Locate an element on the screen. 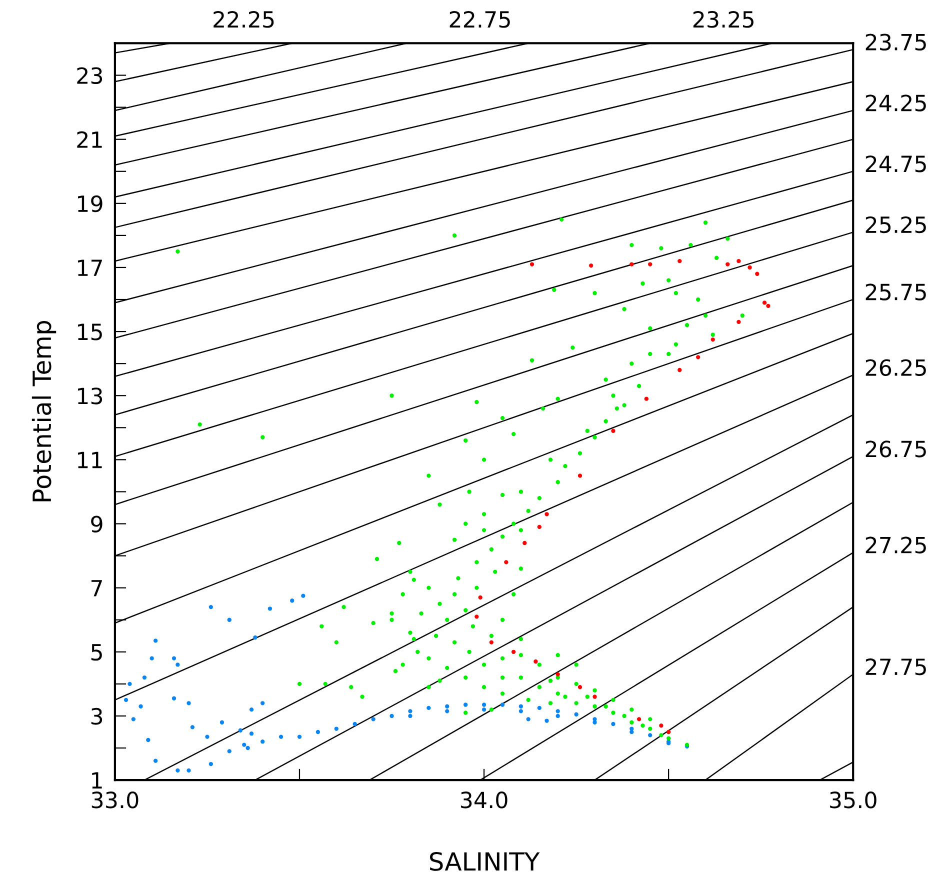  annotation: 23.75 is located at coordinates (896, 42).